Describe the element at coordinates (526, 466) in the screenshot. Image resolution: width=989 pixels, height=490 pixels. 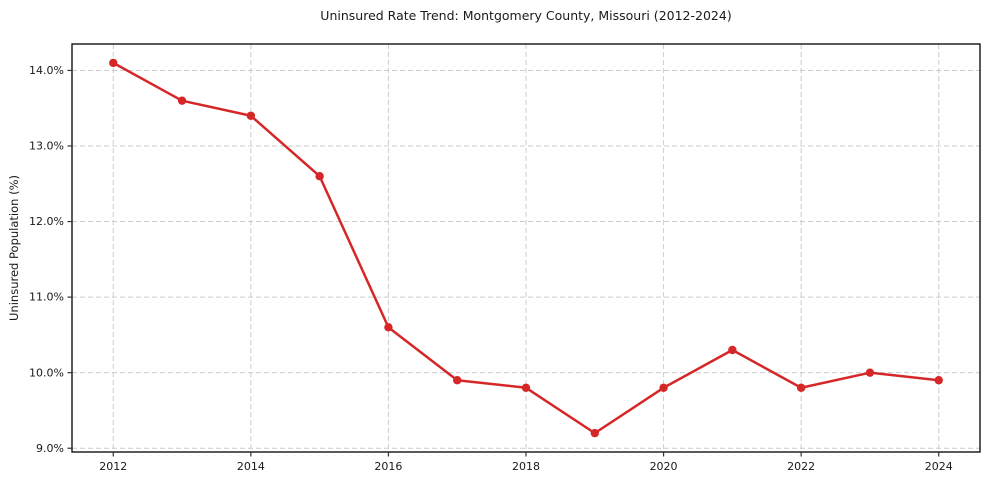
I see `x-tick-label: 2018` at that location.